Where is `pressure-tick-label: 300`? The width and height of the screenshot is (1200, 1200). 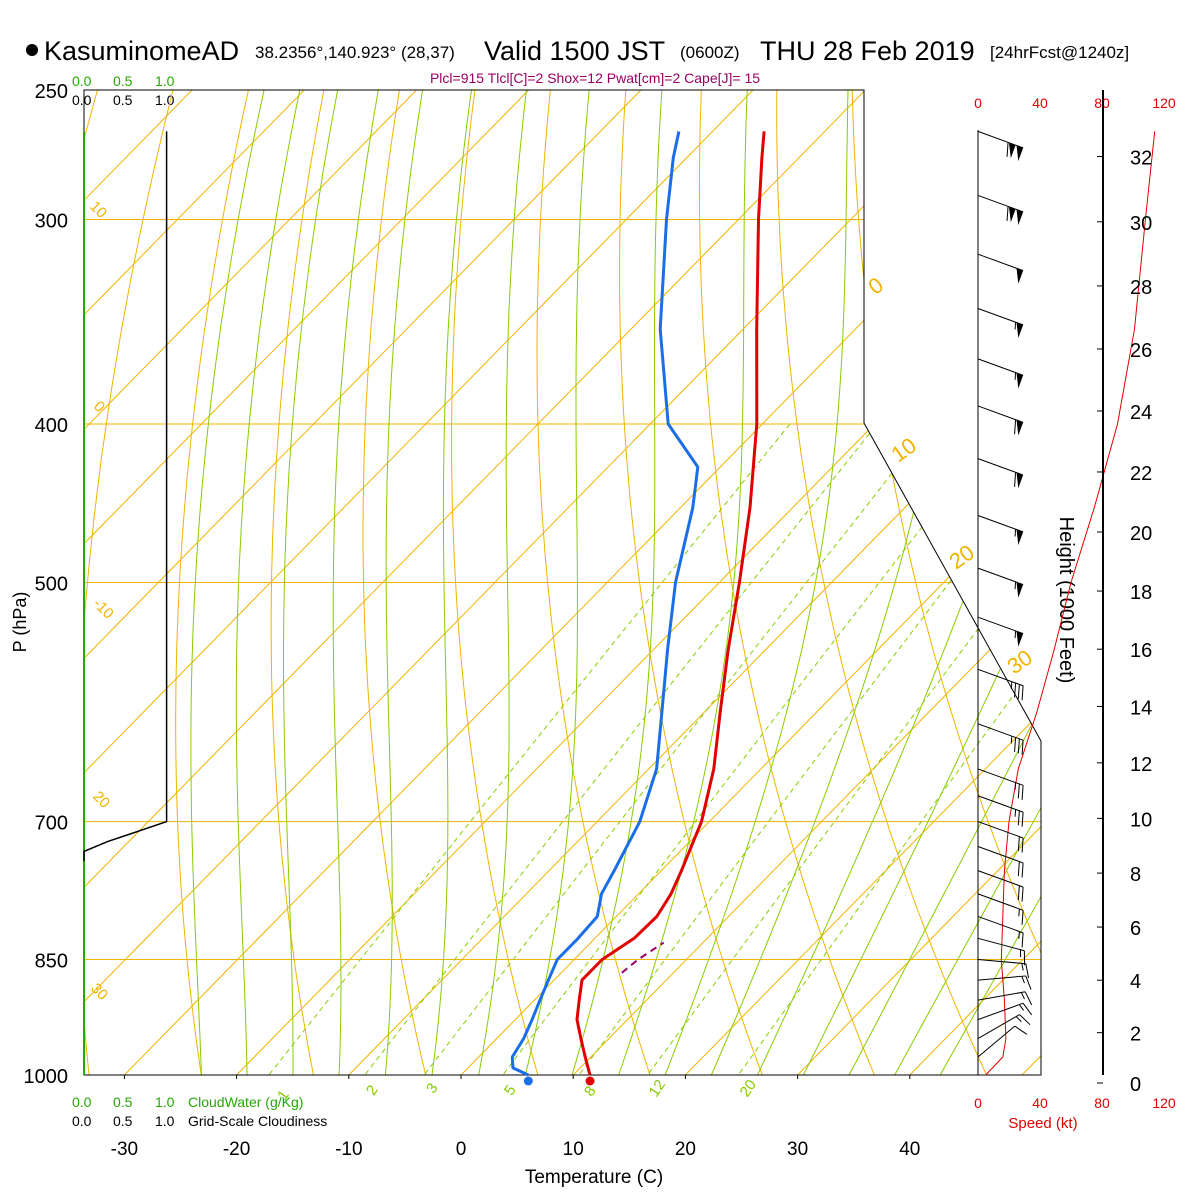 pressure-tick-label: 300 is located at coordinates (51, 222).